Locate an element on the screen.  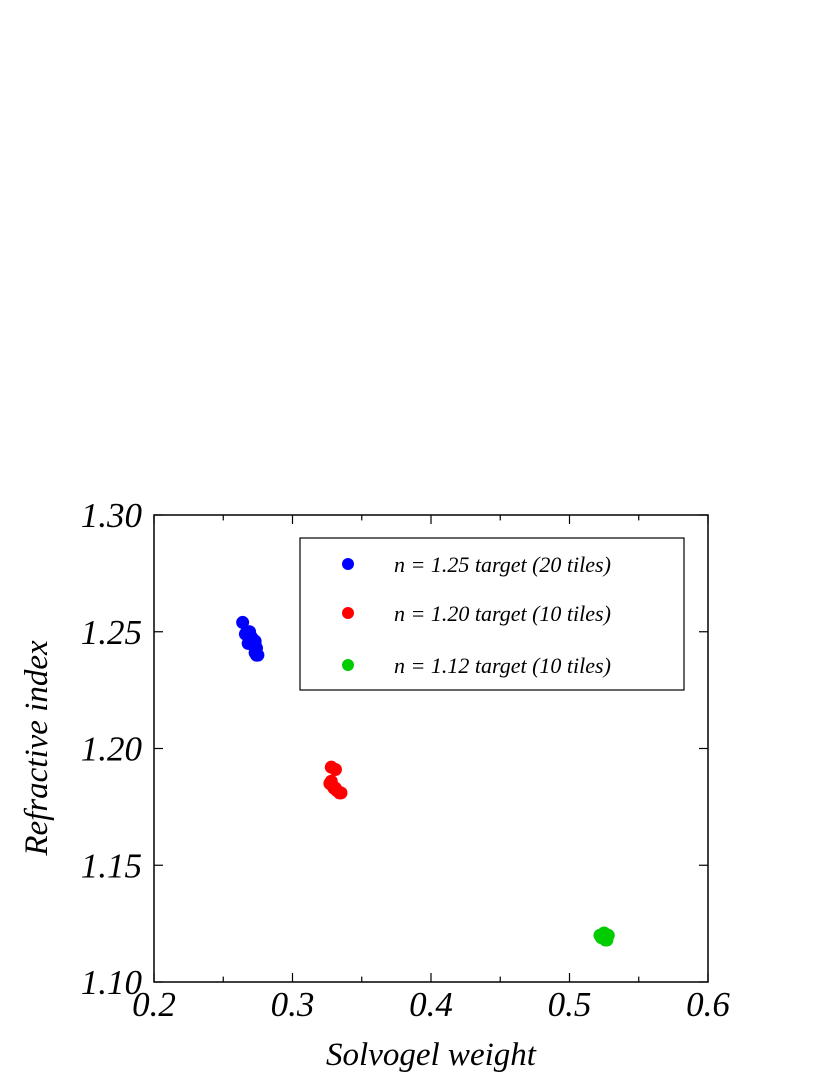
x-tick-label: 0.6 is located at coordinates (708, 1004).